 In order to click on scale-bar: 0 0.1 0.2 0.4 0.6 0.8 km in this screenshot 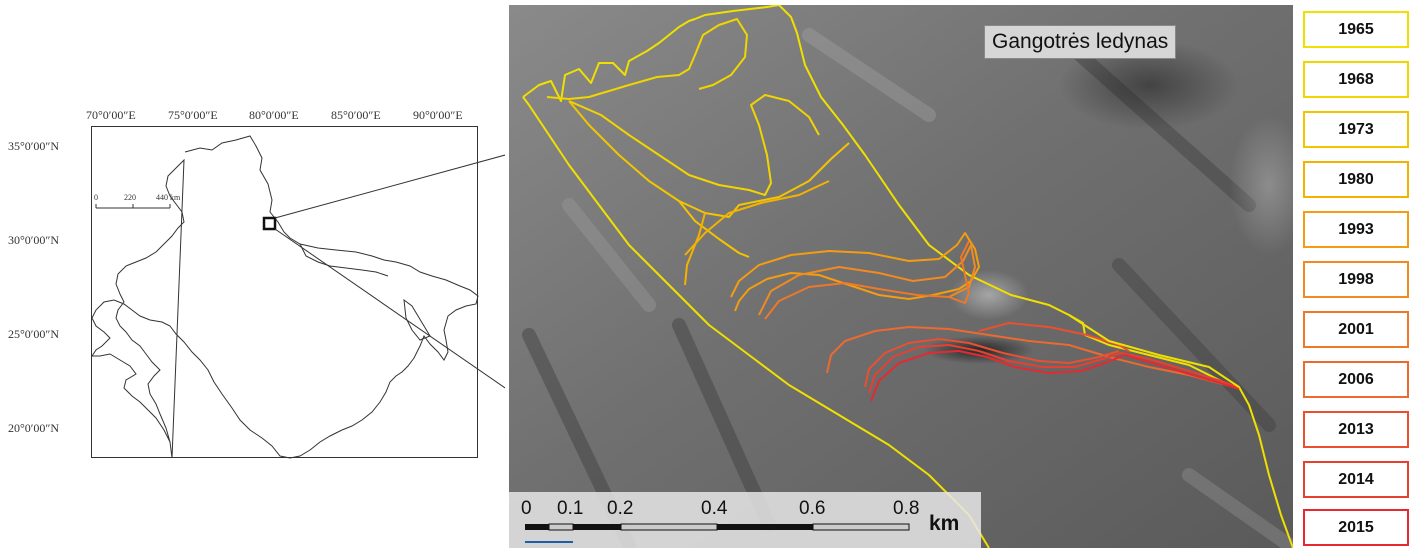, I will do `click(745, 520)`.